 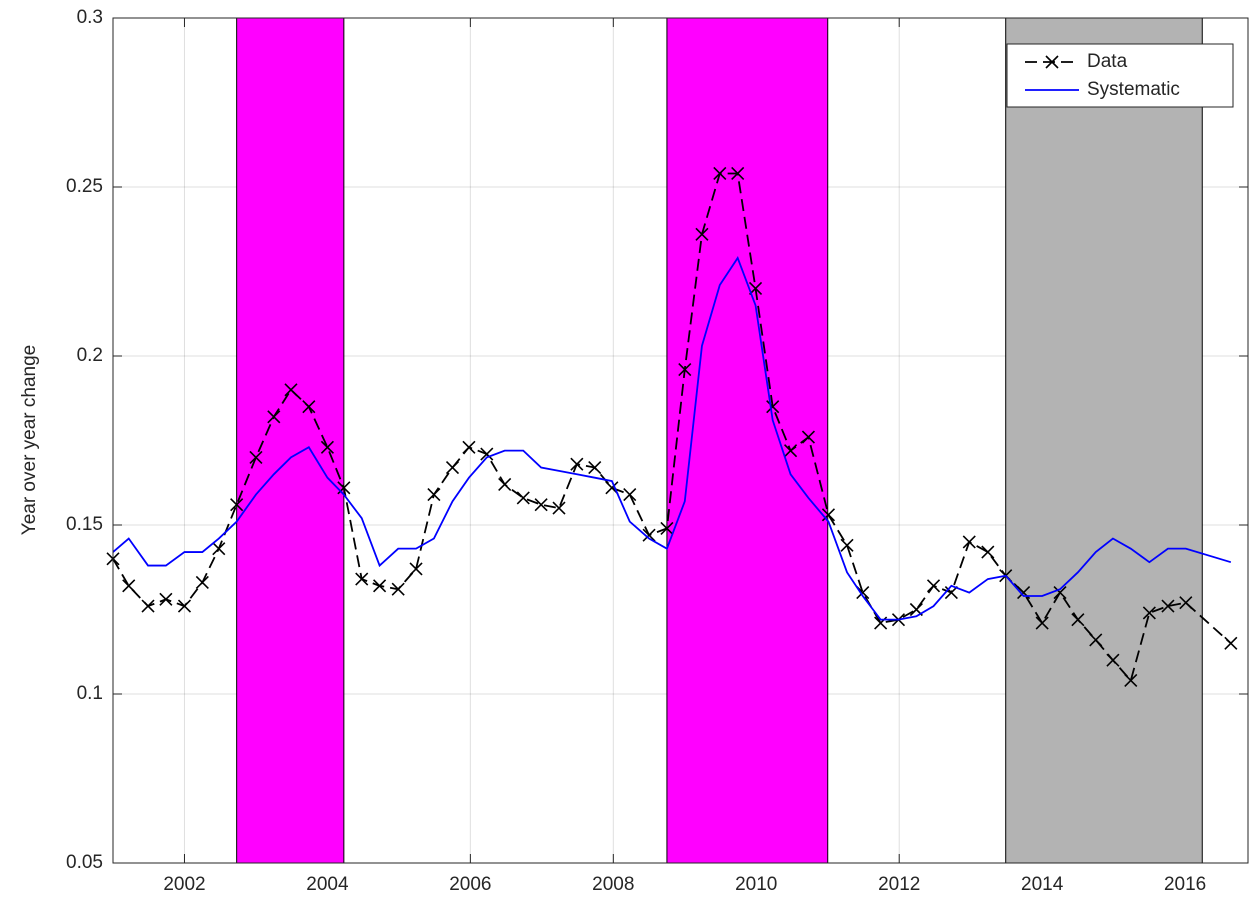 What do you see at coordinates (613, 884) in the screenshot?
I see `x-tick-label: 2008` at bounding box center [613, 884].